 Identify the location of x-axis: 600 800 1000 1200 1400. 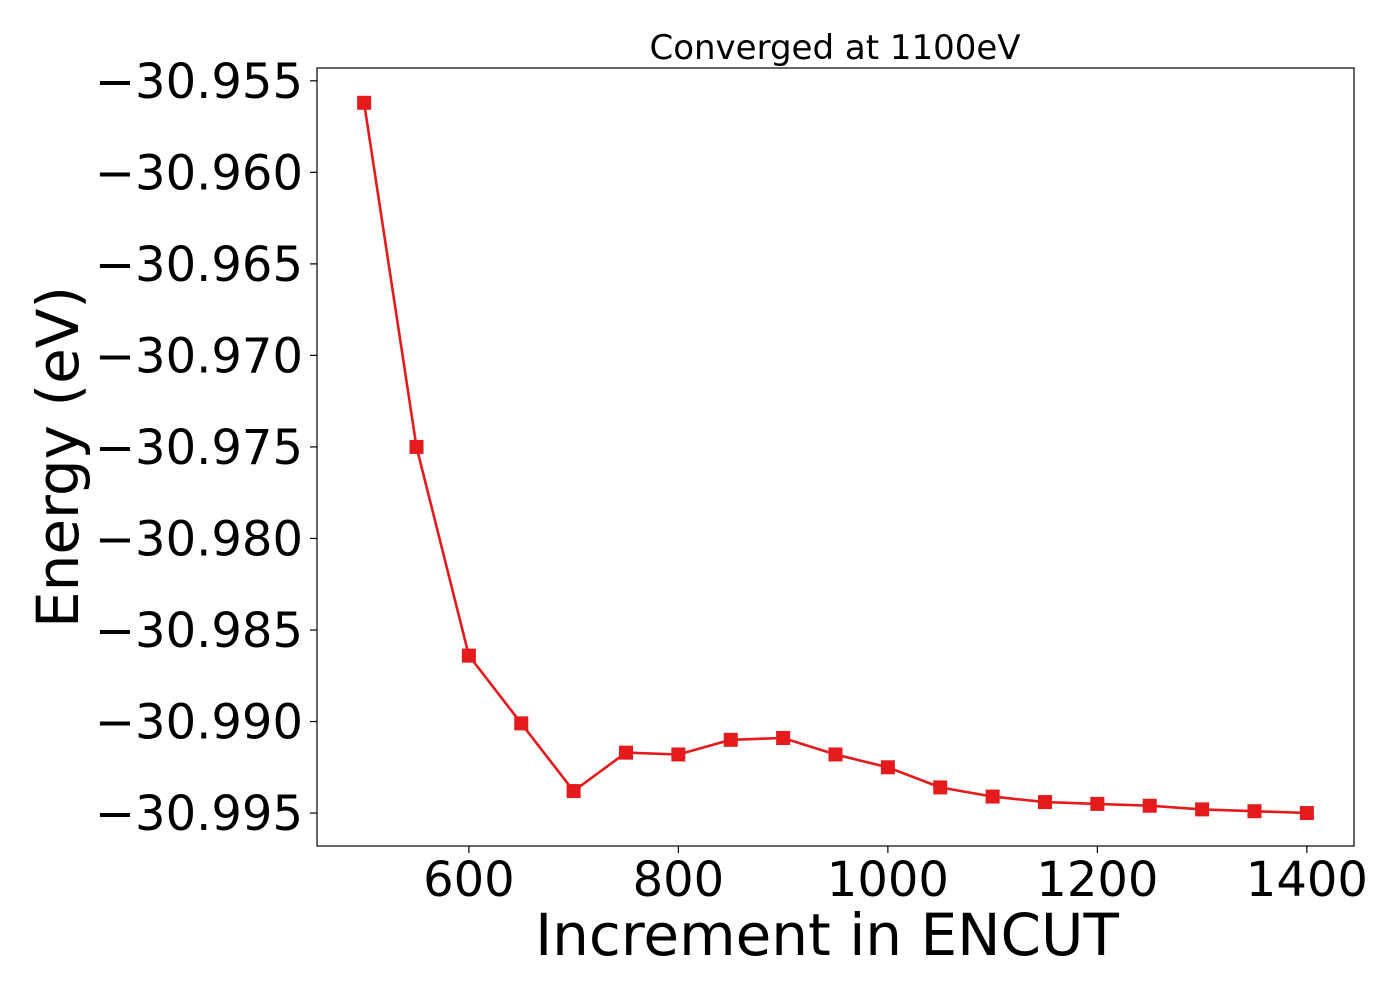
(895, 877).